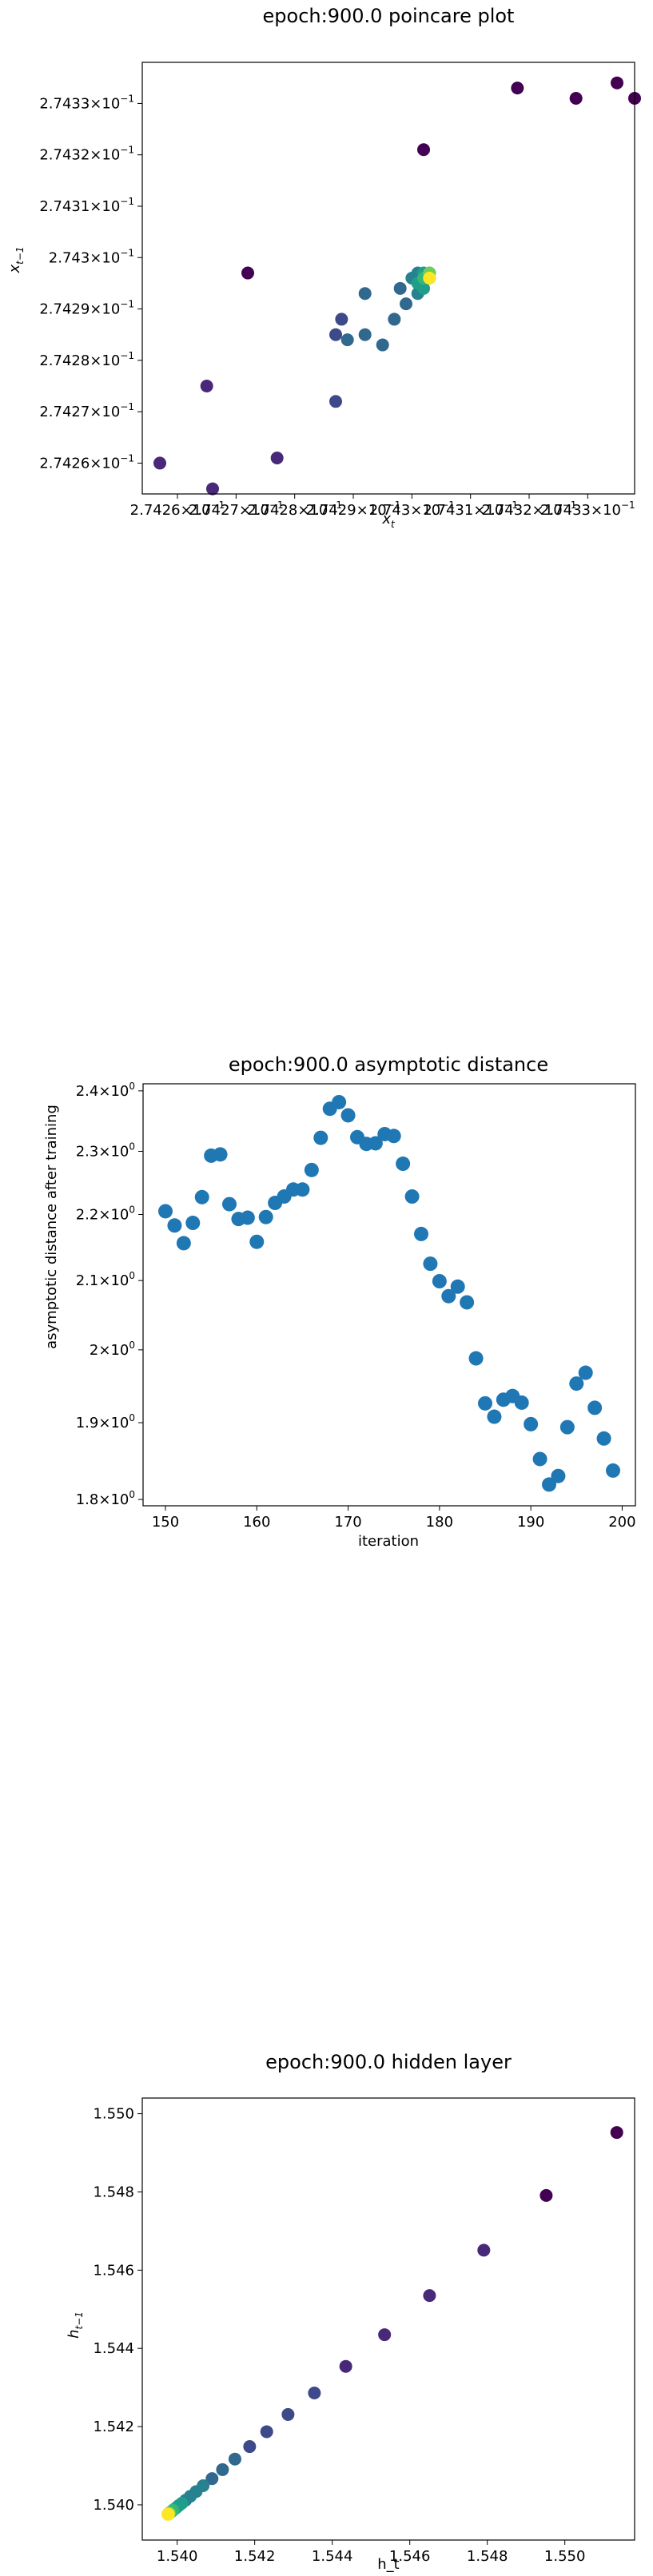  I want to click on x-axis-label: xt, so click(388, 520).